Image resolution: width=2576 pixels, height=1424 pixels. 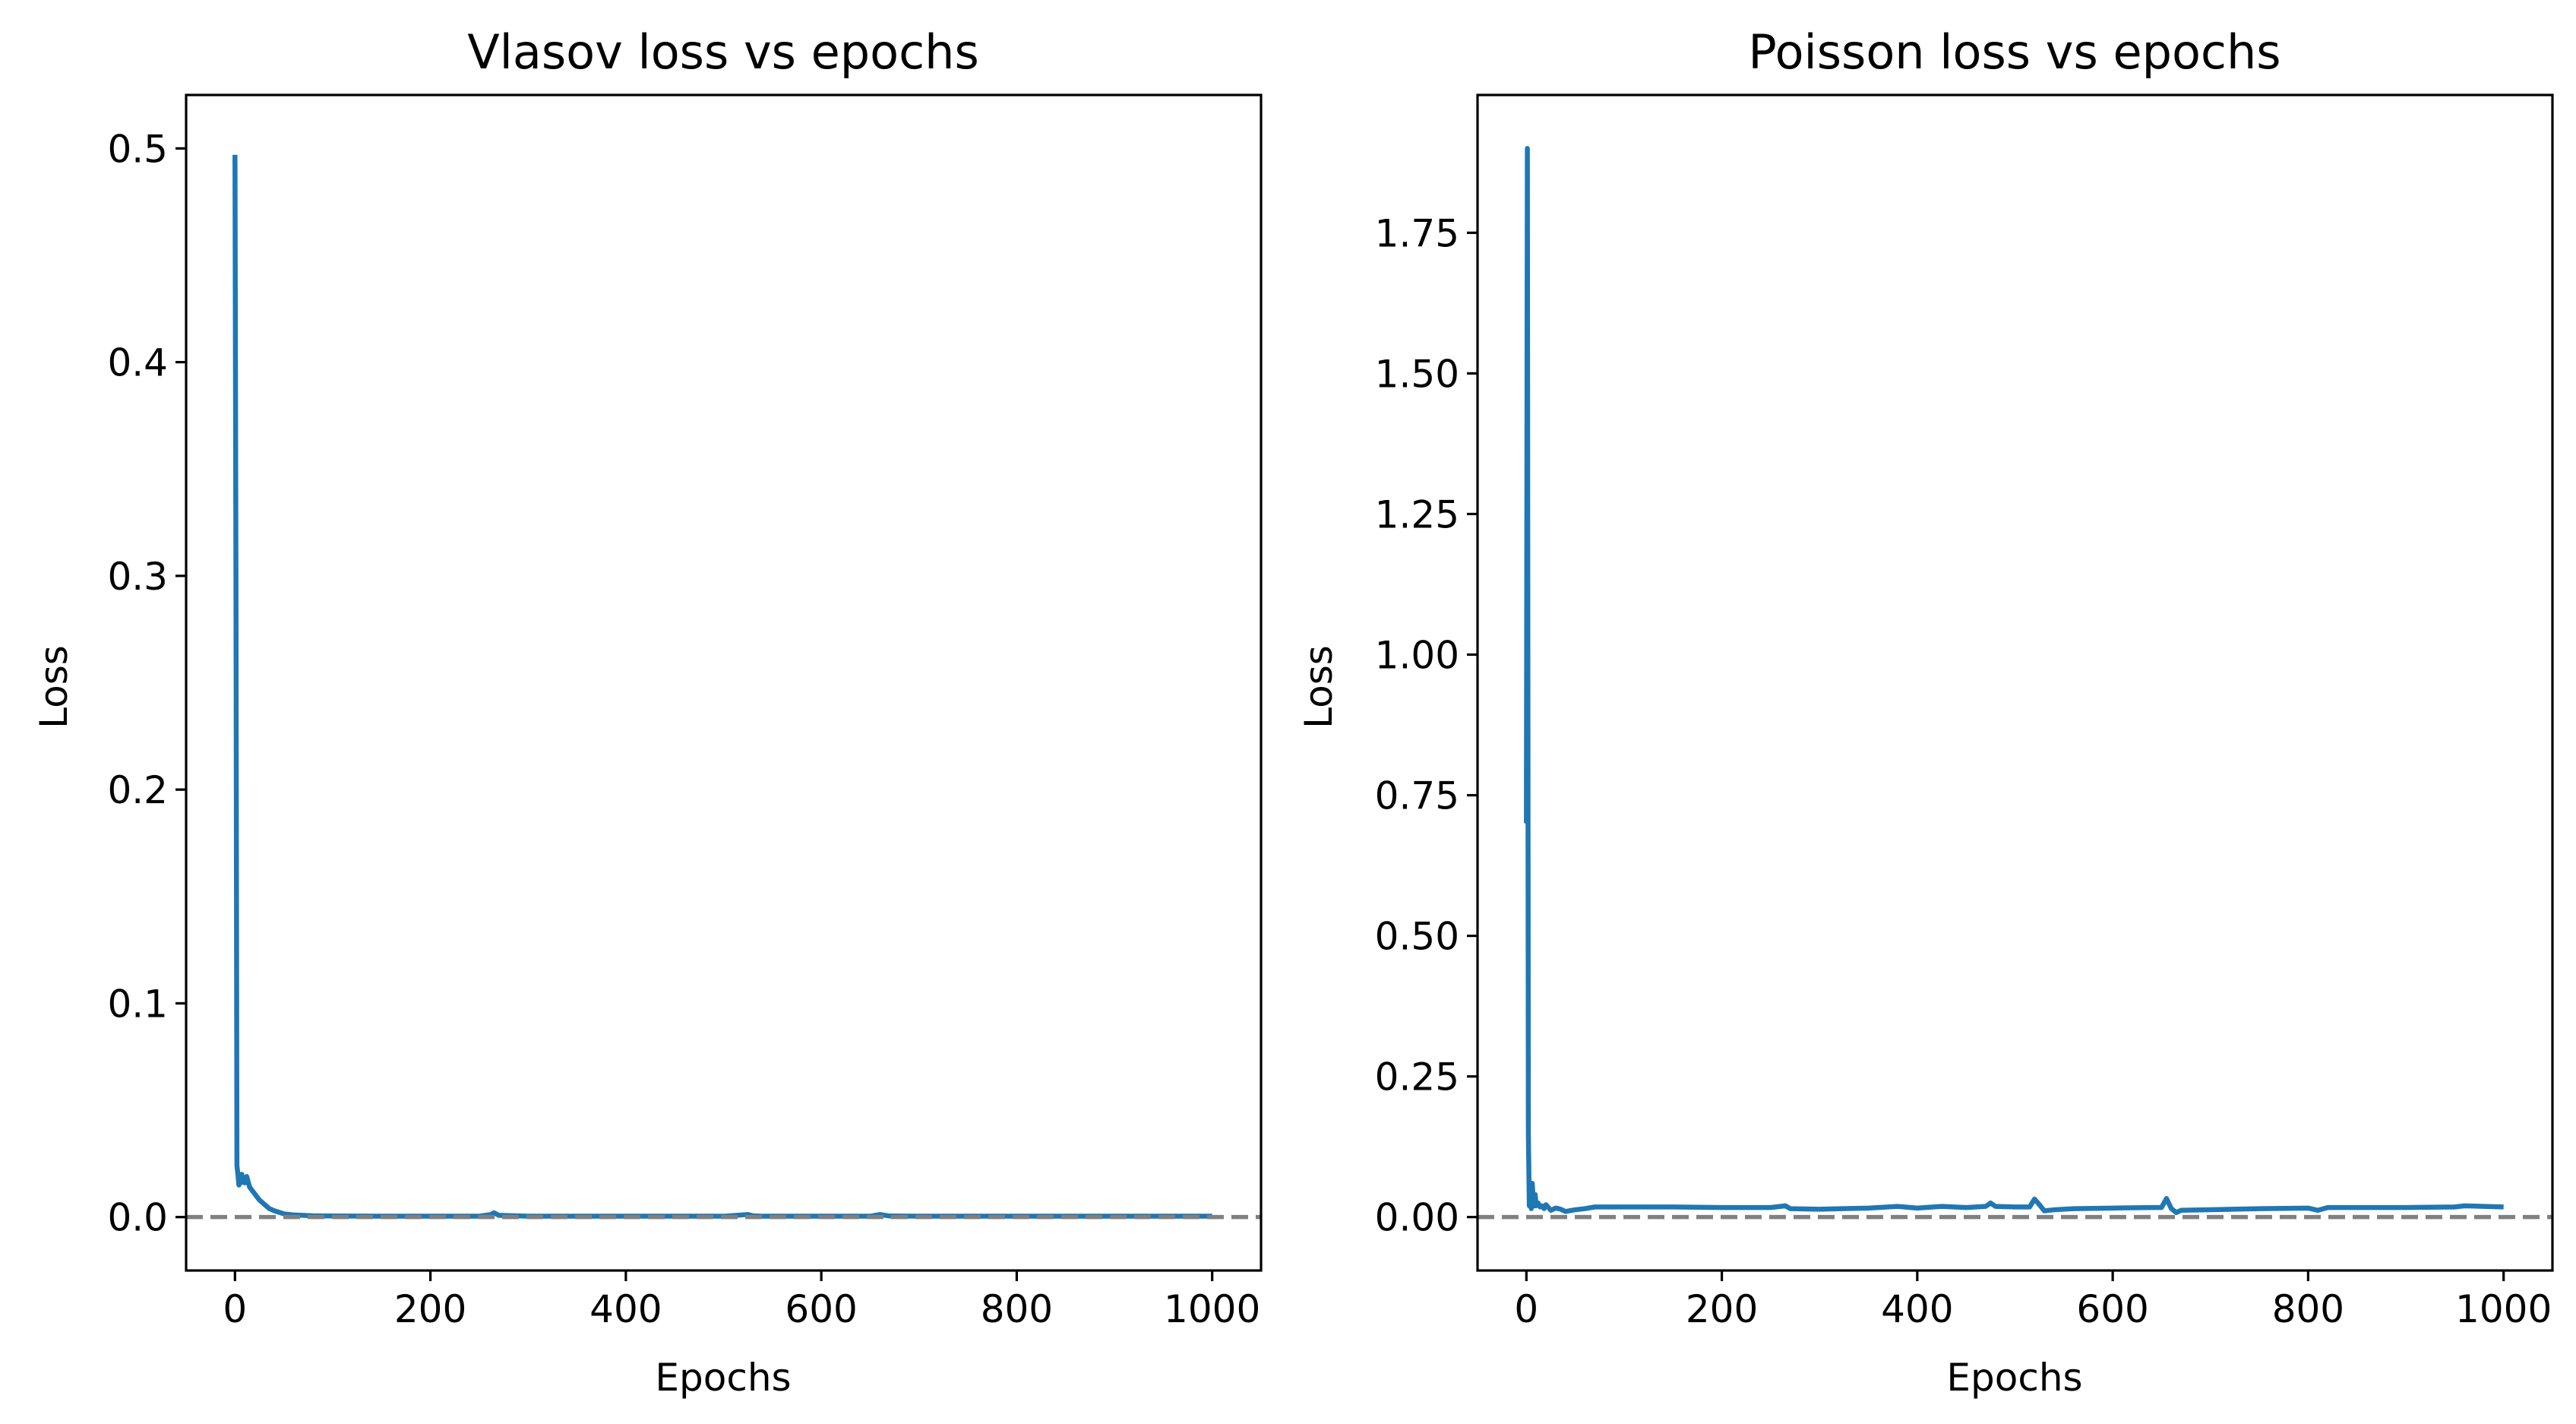 I want to click on vlasov-x-tick-label: 200, so click(x=430, y=1309).